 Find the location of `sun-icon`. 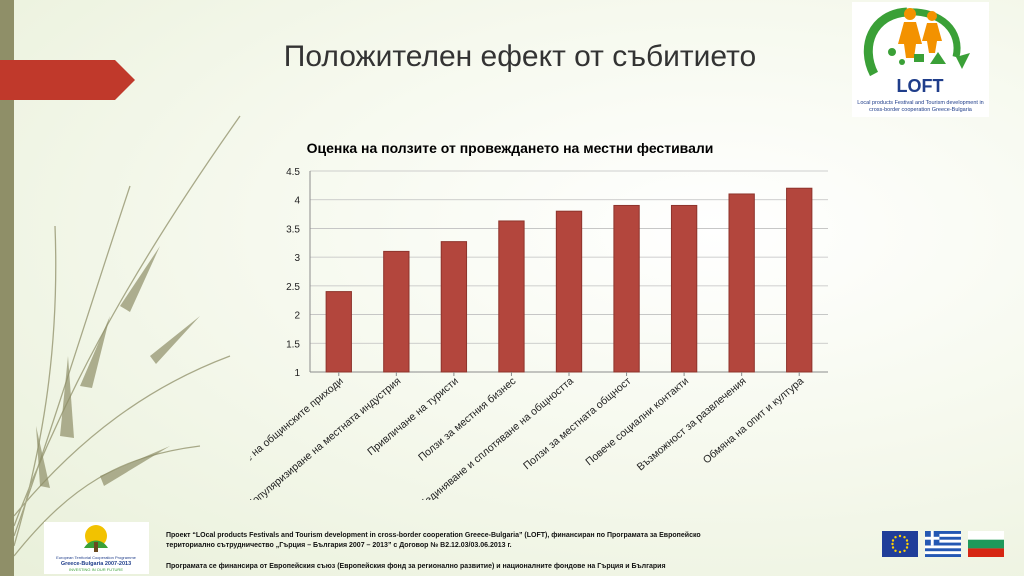

sun-icon is located at coordinates (96, 536).